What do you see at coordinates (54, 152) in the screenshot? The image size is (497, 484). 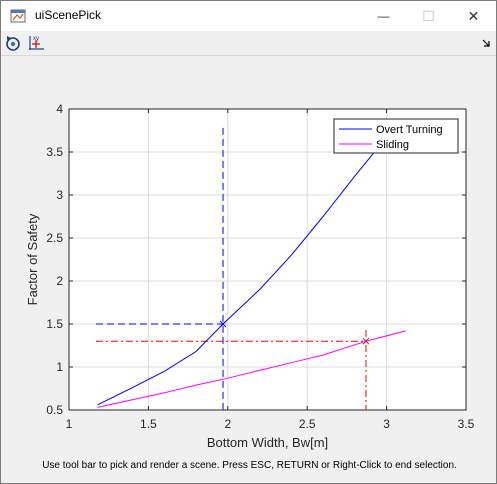 I see `y-tick-label: 3.5` at bounding box center [54, 152].